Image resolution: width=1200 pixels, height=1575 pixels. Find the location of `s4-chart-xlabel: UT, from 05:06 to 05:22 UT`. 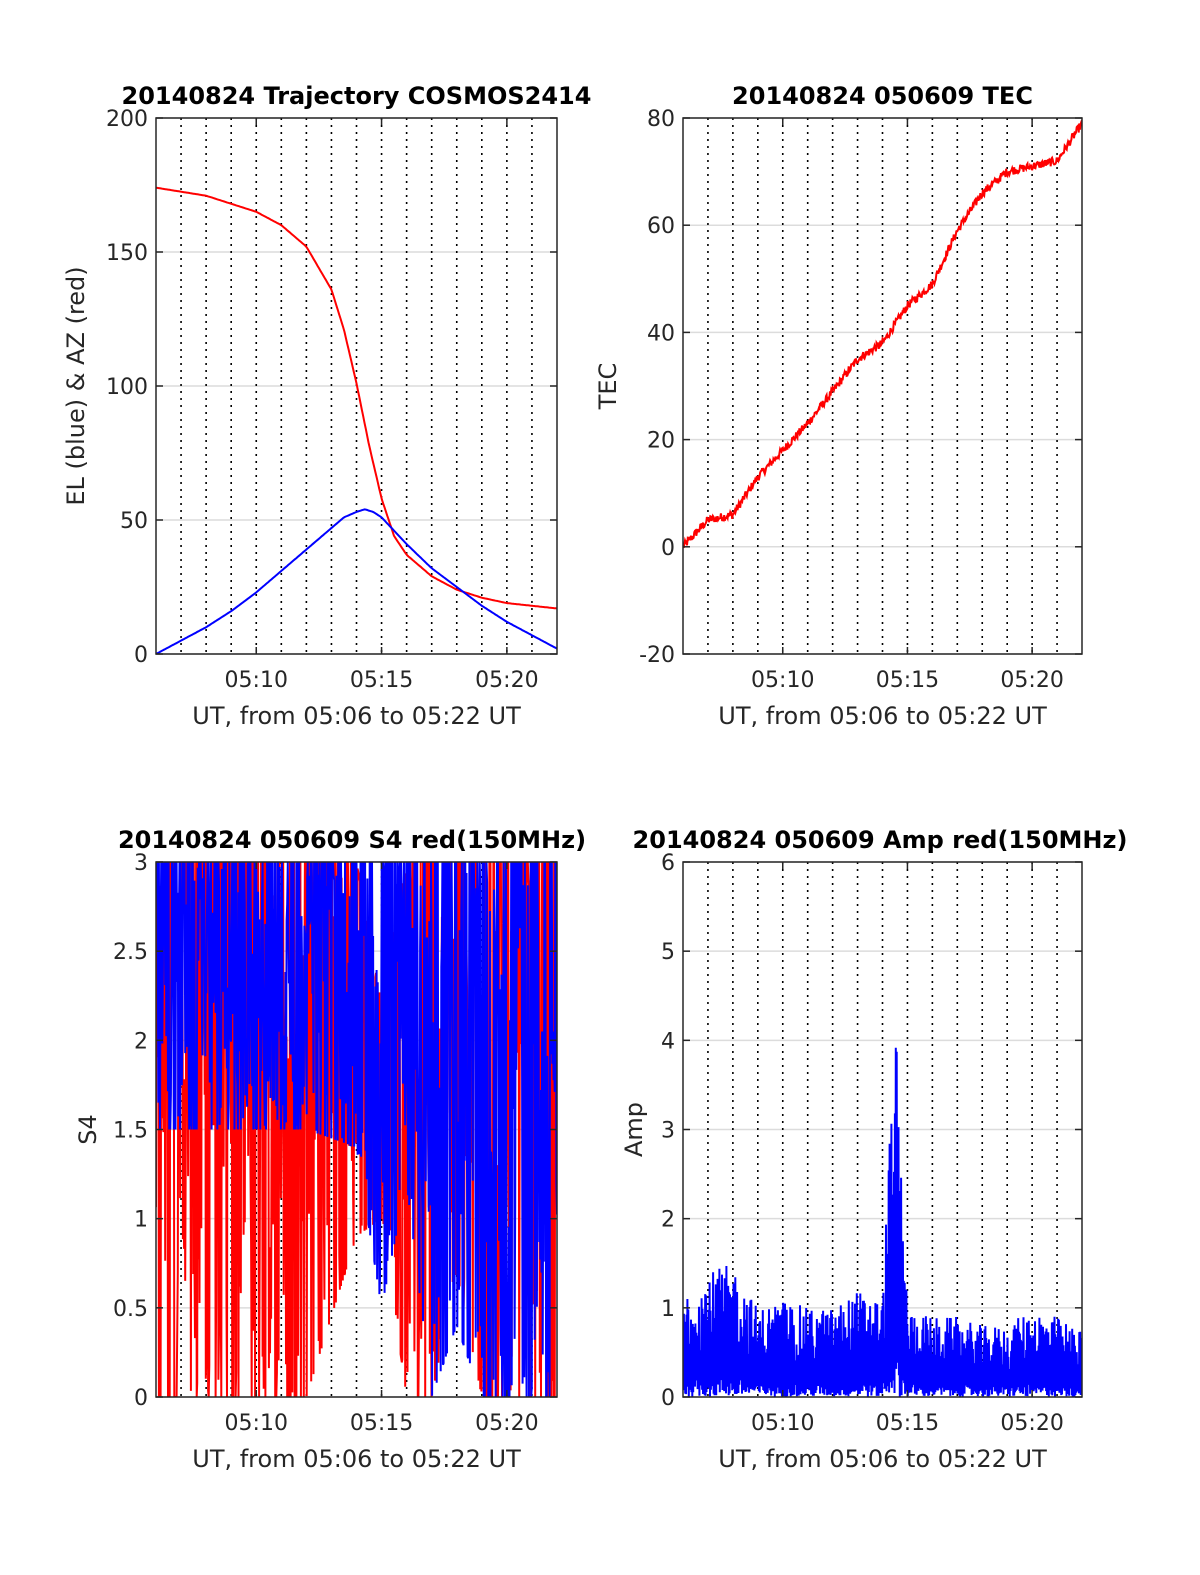

s4-chart-xlabel: UT, from 05:06 to 05:22 UT is located at coordinates (356, 1459).